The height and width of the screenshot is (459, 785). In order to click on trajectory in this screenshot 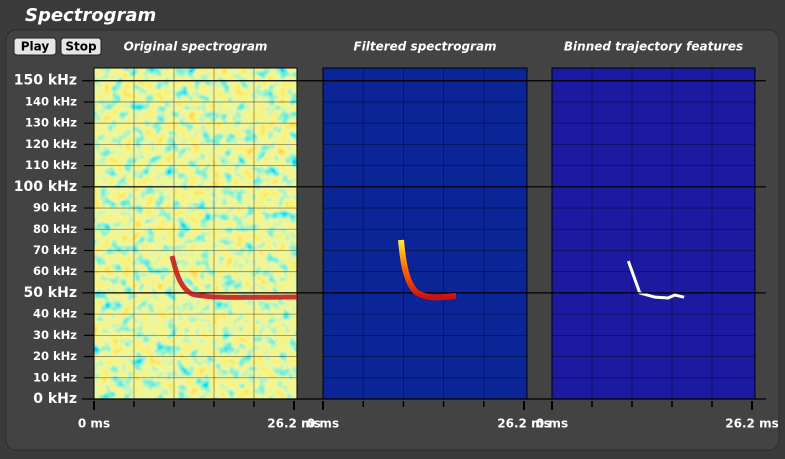, I will do `click(655, 280)`.